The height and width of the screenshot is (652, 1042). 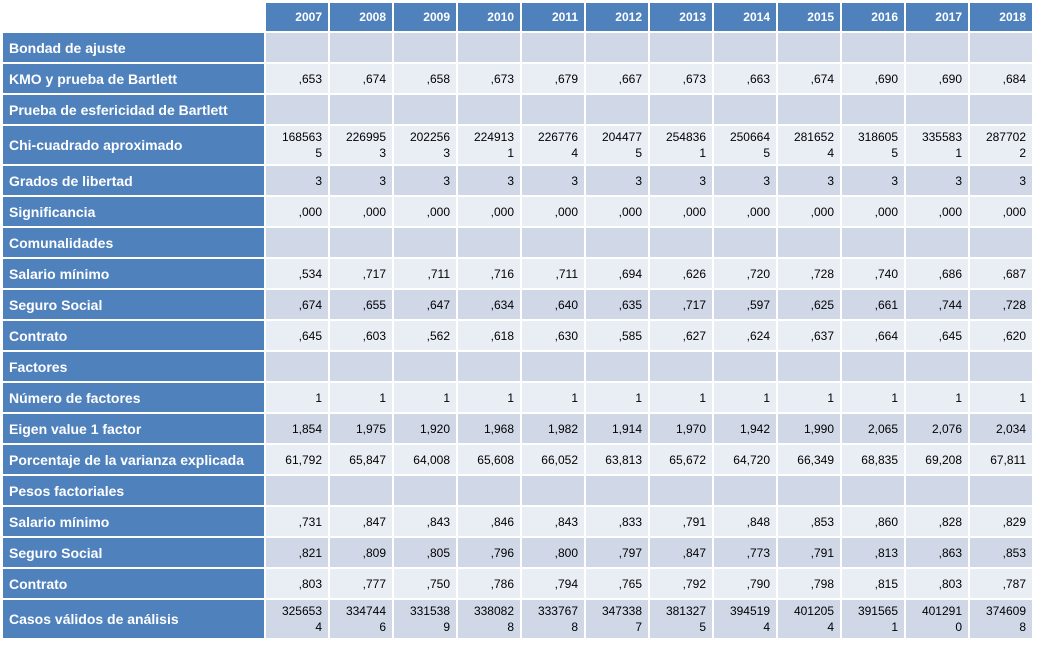 What do you see at coordinates (425, 428) in the screenshot?
I see `table-cell: 1,920` at bounding box center [425, 428].